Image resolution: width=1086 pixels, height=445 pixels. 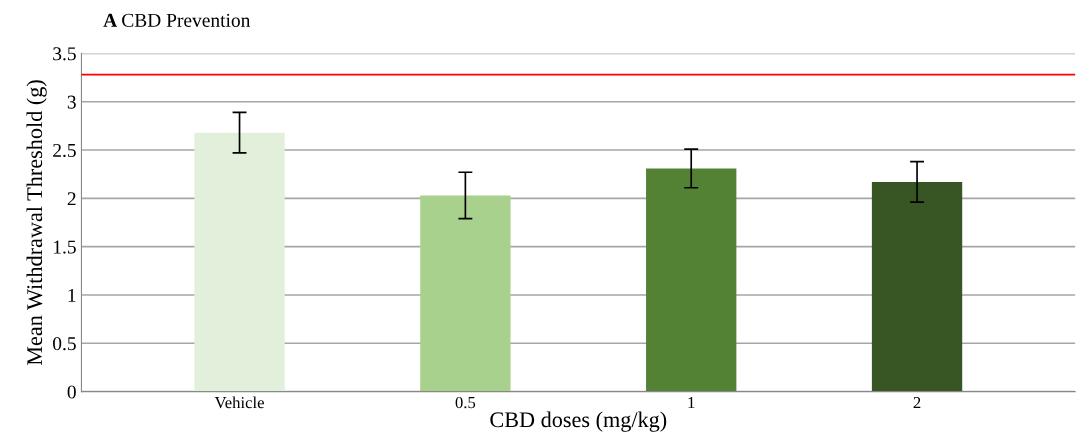 I want to click on y-tick-label: 2.5, so click(x=64, y=150).